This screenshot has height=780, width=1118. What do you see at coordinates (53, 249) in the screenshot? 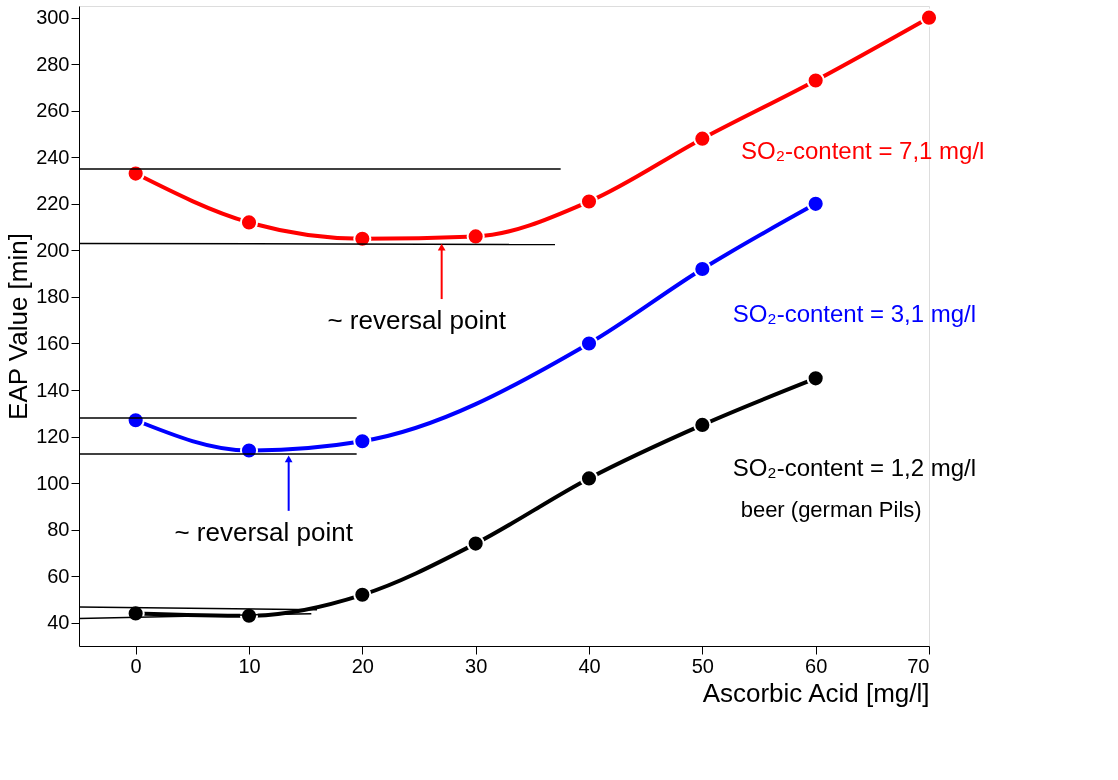
I see `y-tick-label: 200` at bounding box center [53, 249].